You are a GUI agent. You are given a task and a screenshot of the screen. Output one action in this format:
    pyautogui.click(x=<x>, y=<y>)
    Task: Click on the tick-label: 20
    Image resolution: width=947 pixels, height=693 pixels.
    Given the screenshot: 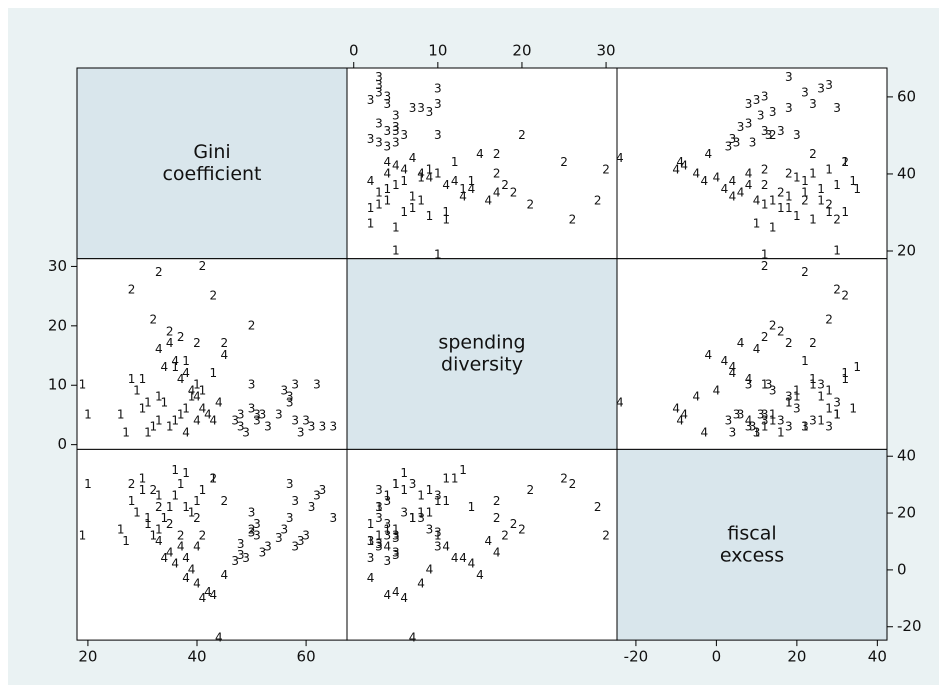 What is the action you would take?
    pyautogui.click(x=521, y=51)
    